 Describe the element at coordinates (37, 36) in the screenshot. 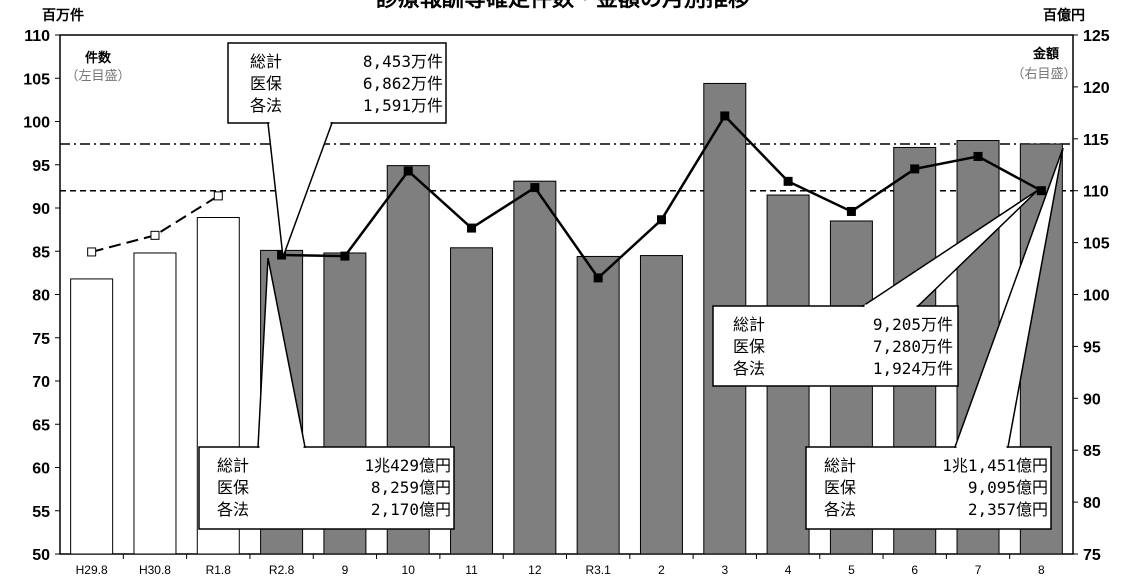

I see `left-tick-label: 110` at that location.